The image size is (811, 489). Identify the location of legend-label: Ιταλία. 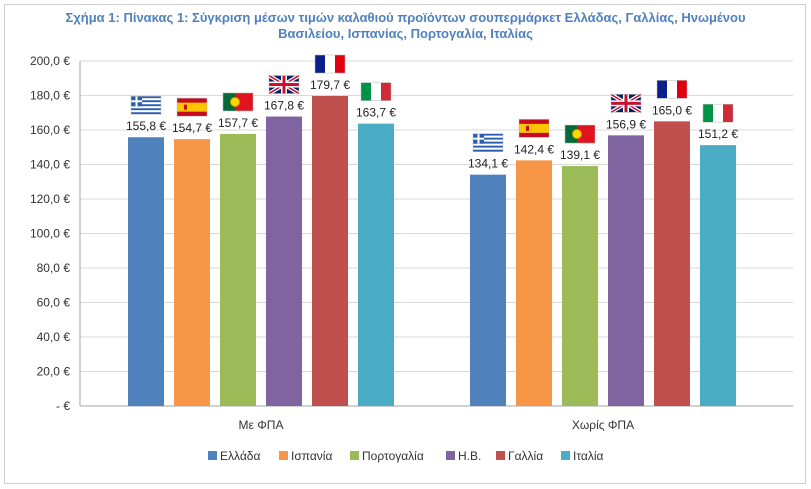
(588, 456).